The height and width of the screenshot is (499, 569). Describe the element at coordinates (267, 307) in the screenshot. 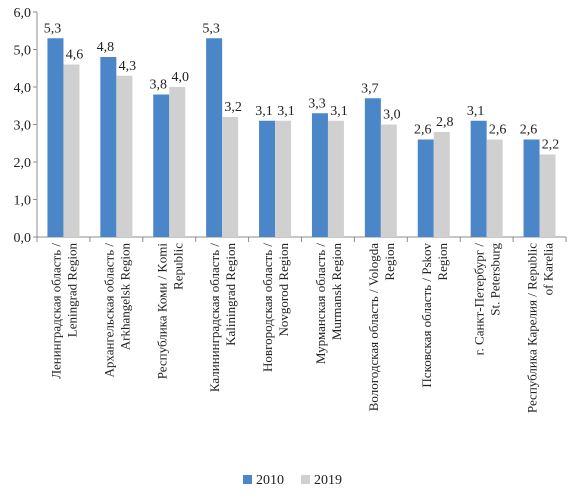

I see `category-label-line: Новгородская область /` at that location.